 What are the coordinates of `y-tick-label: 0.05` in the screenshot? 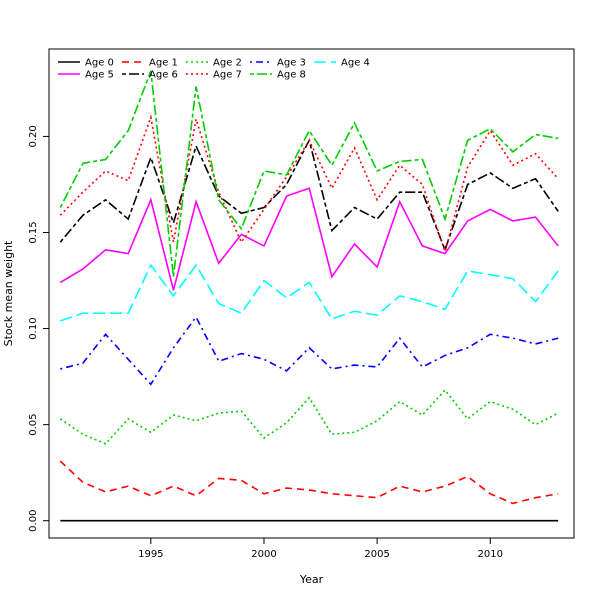 It's located at (33, 425).